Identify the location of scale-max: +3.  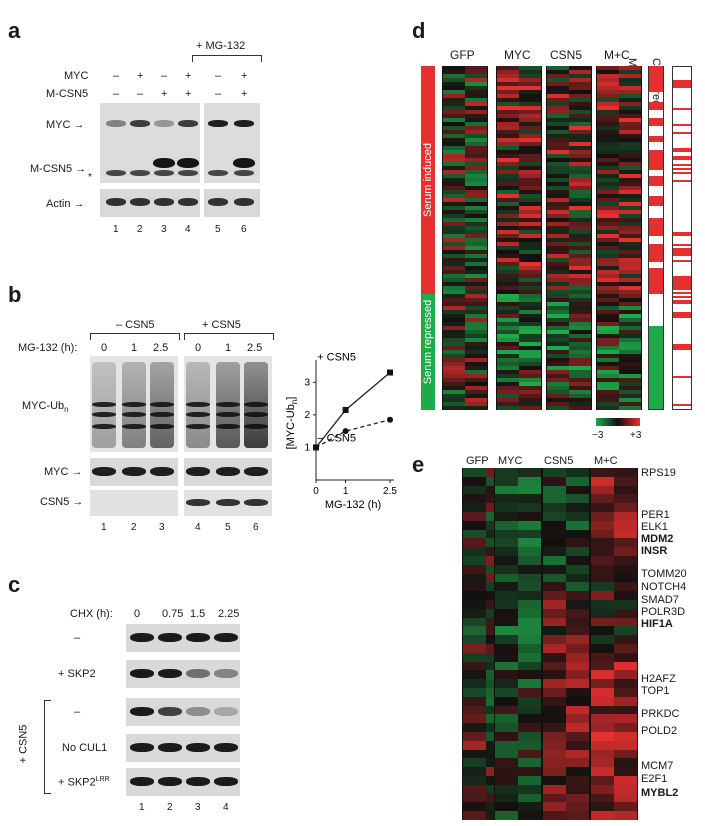
(636, 435).